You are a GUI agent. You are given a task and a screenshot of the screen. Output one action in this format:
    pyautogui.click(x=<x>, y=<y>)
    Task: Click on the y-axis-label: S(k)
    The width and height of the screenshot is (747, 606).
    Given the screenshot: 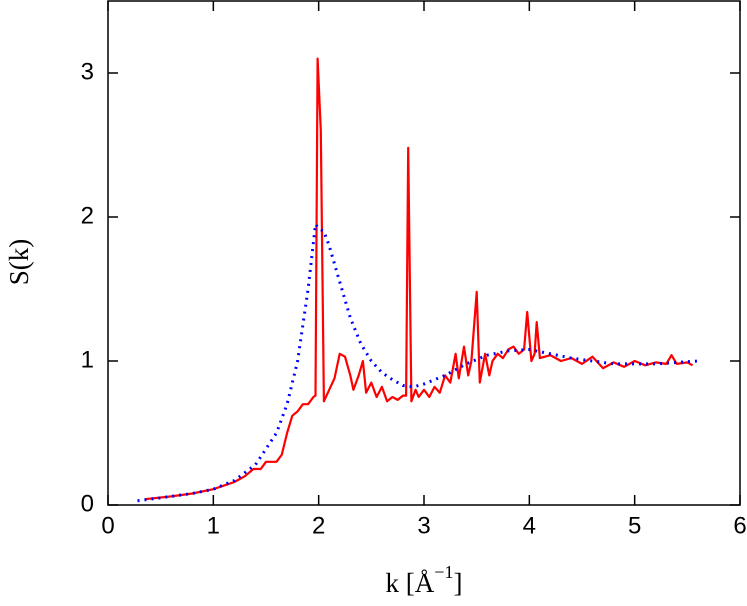 What is the action you would take?
    pyautogui.click(x=19, y=262)
    